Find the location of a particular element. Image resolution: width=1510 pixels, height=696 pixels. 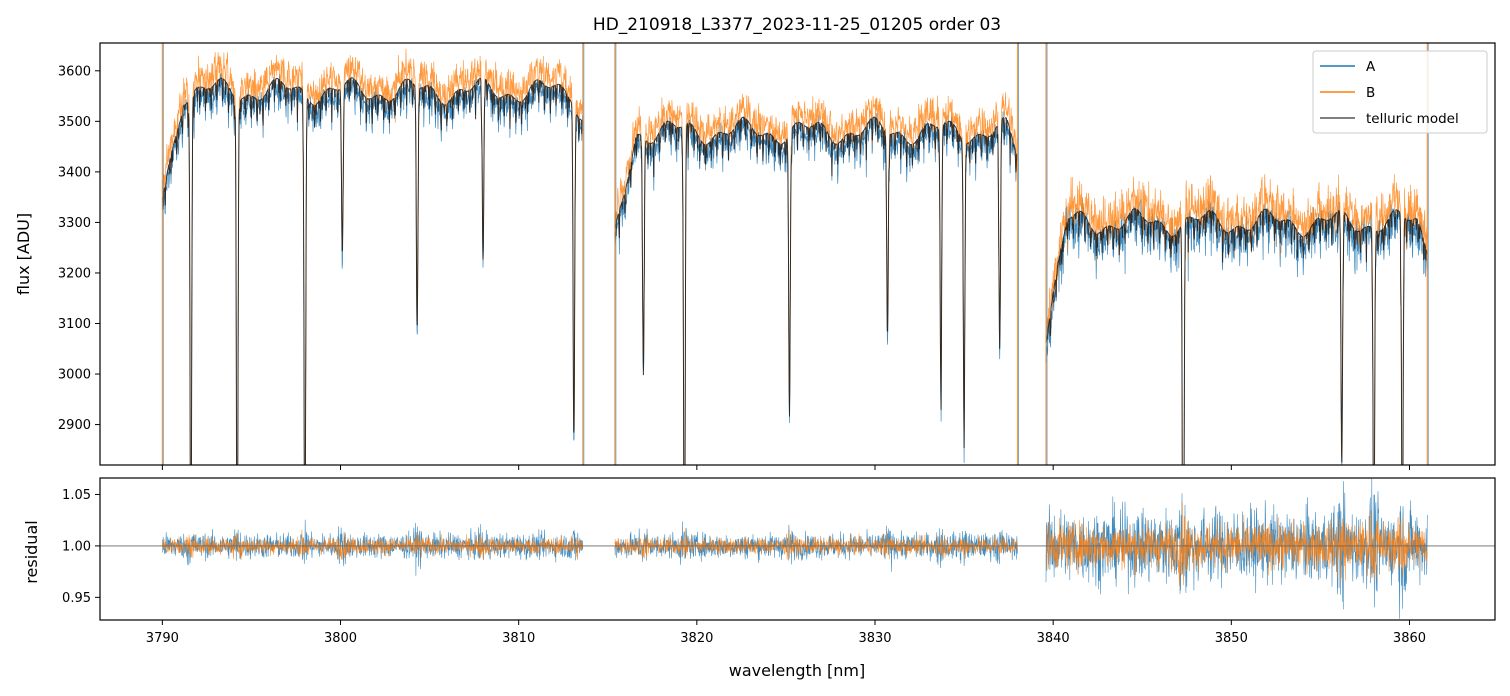

residual-x-tick-label: 3790 is located at coordinates (162, 638).